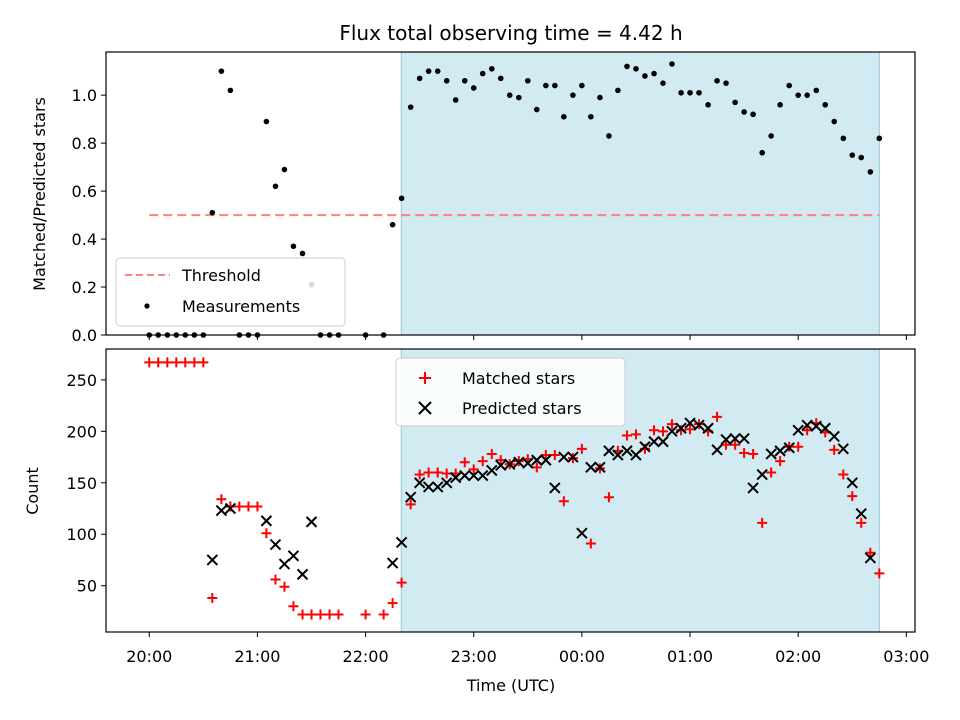 The height and width of the screenshot is (720, 960). What do you see at coordinates (84, 335) in the screenshot?
I see `y-tick-label: 0.0` at bounding box center [84, 335].